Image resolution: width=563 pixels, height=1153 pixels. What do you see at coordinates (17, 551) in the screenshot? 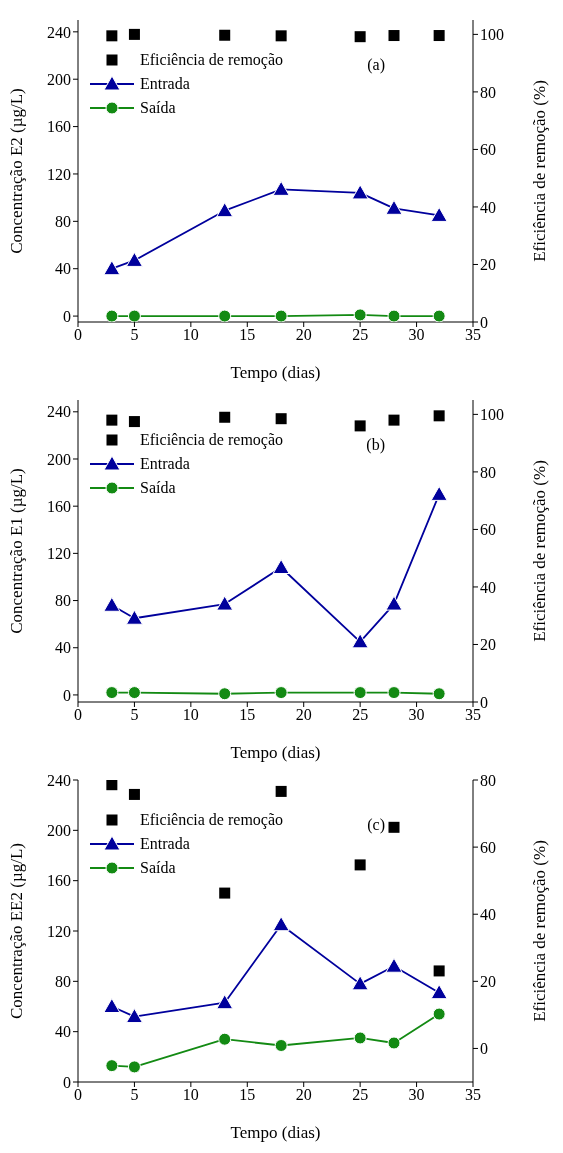
I see `y-axis-title: Concentração E1 (µg/L)` at bounding box center [17, 551].